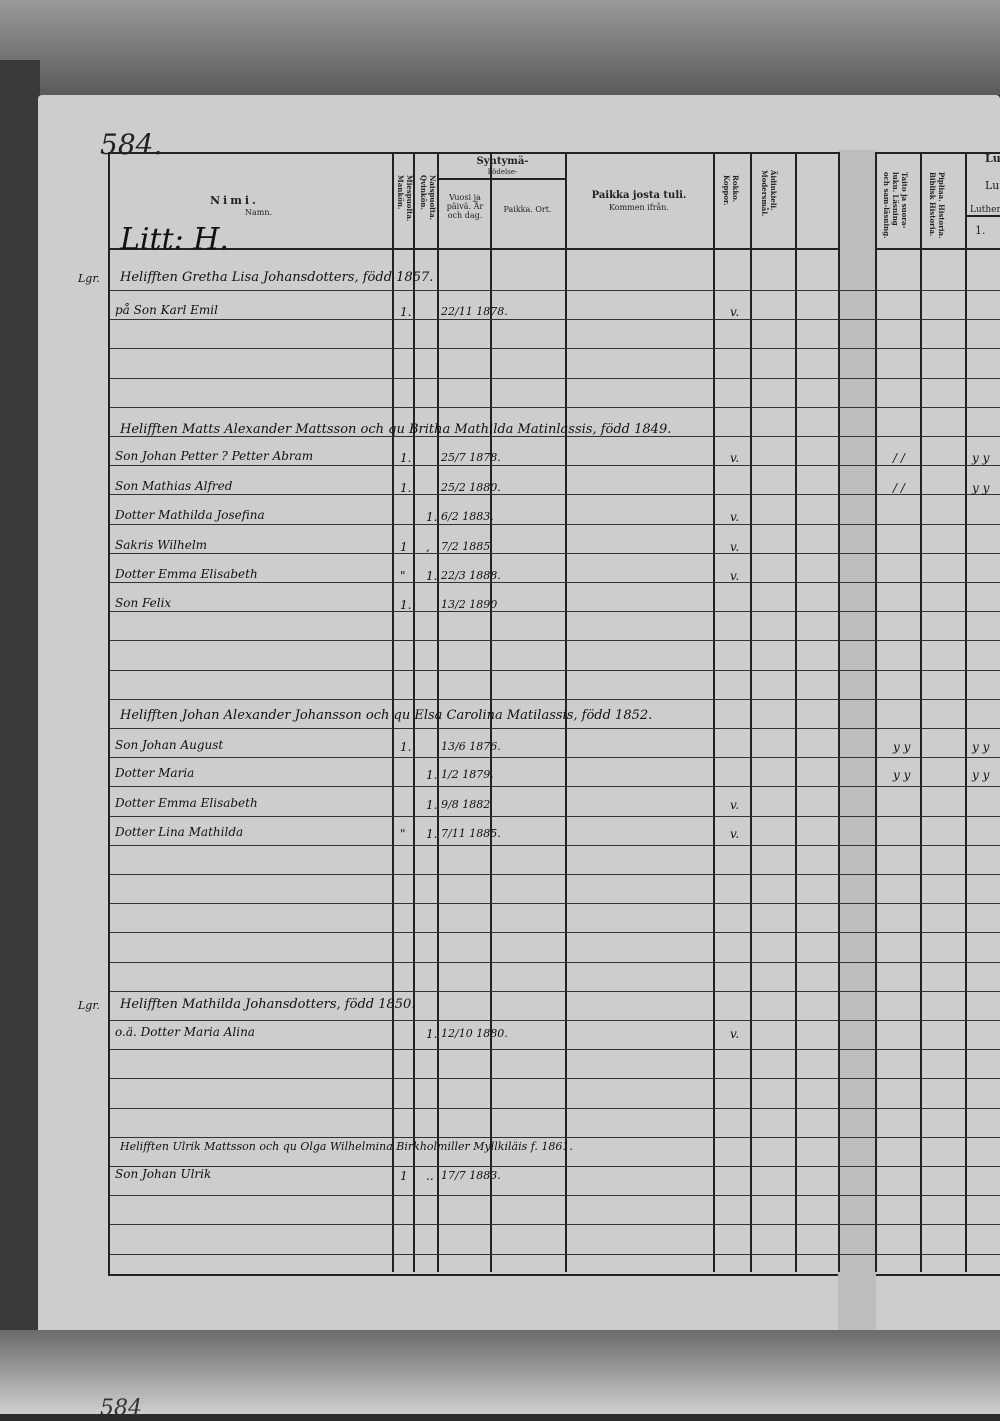 The image size is (1000, 1421). What do you see at coordinates (639, 207) in the screenshot?
I see `header-from-sv: Kommen ifrån.` at bounding box center [639, 207].